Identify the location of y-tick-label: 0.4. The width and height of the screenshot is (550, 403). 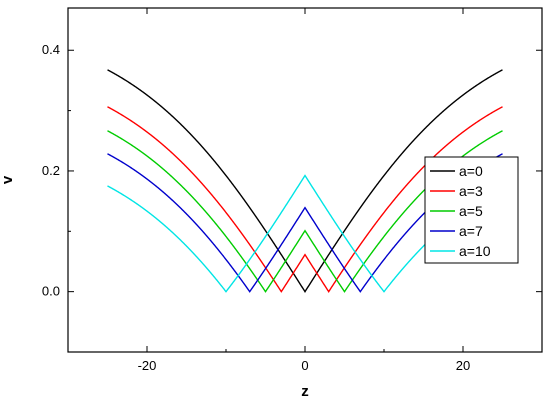
(51, 49).